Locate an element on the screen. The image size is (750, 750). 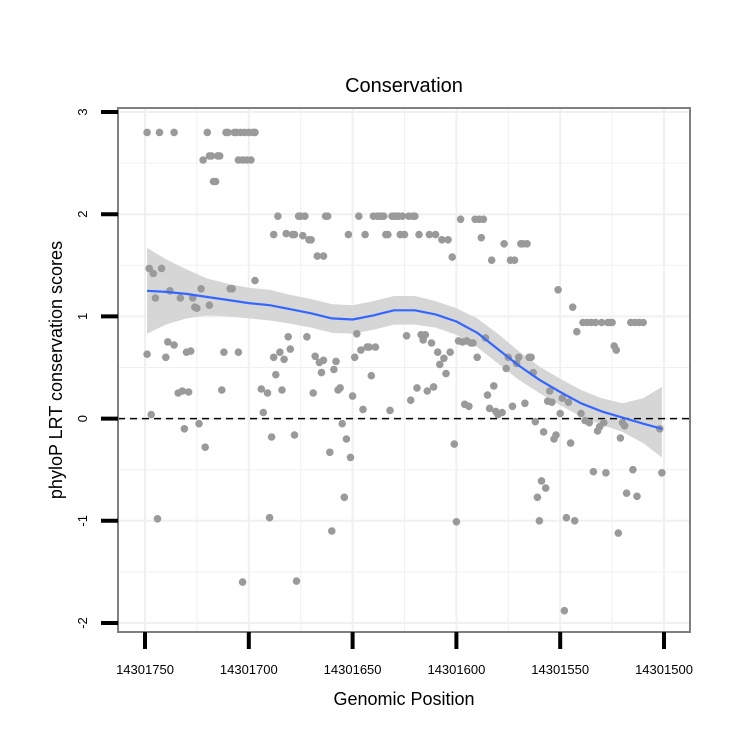
smooth-line-layer is located at coordinates (405, 359).